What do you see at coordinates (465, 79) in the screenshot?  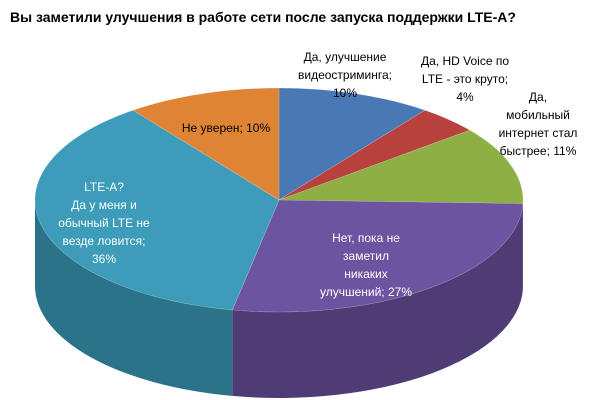 I see `slice-label: Да, HD Voice по LTE - это круто; 4%` at bounding box center [465, 79].